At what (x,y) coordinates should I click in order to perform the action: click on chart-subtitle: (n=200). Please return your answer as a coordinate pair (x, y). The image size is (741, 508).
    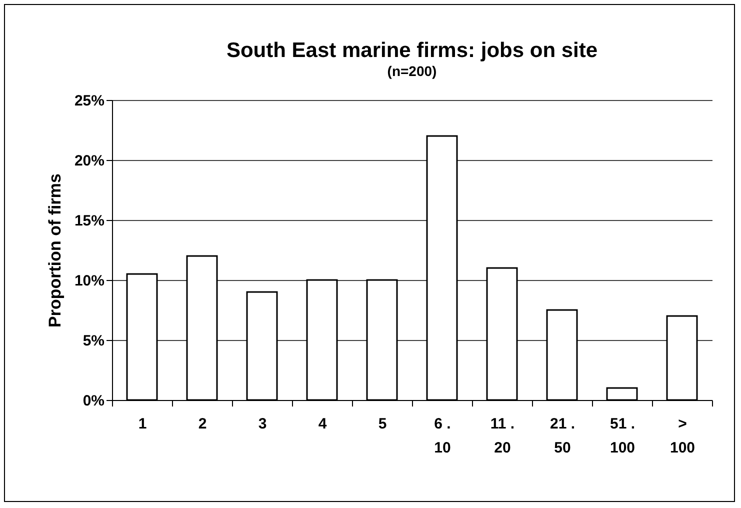
    Looking at the image, I should click on (412, 71).